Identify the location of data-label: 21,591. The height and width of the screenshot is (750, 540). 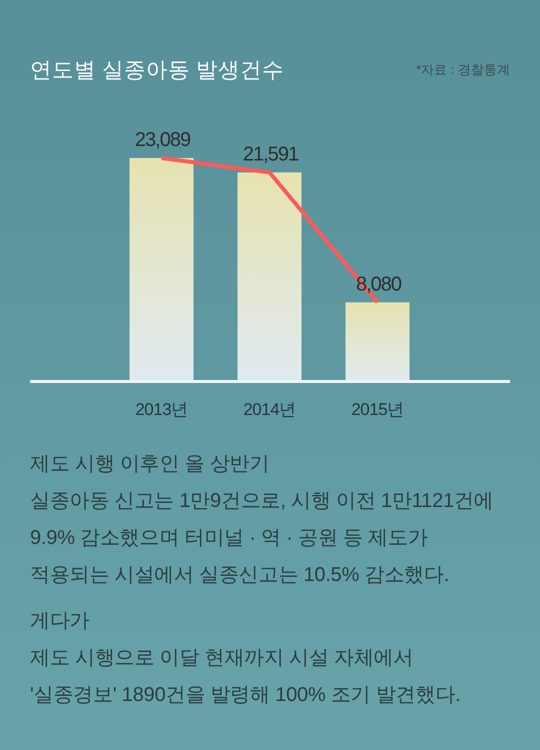
(270, 154).